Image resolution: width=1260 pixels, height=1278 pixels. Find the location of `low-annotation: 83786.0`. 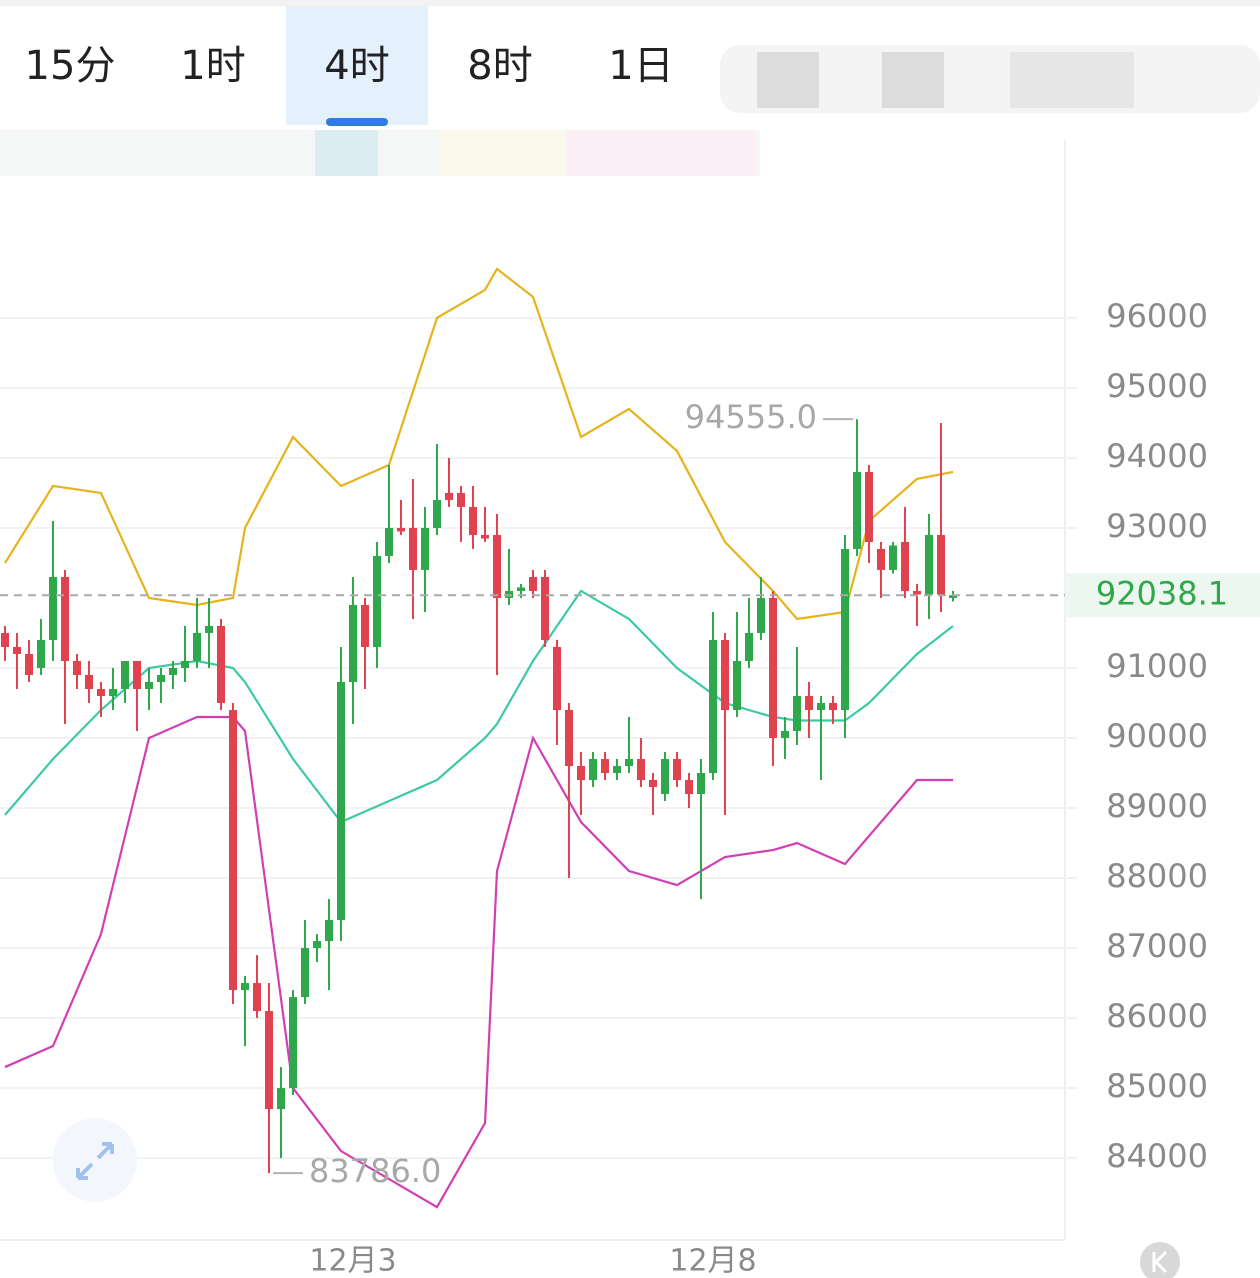

low-annotation: 83786.0 is located at coordinates (375, 1171).